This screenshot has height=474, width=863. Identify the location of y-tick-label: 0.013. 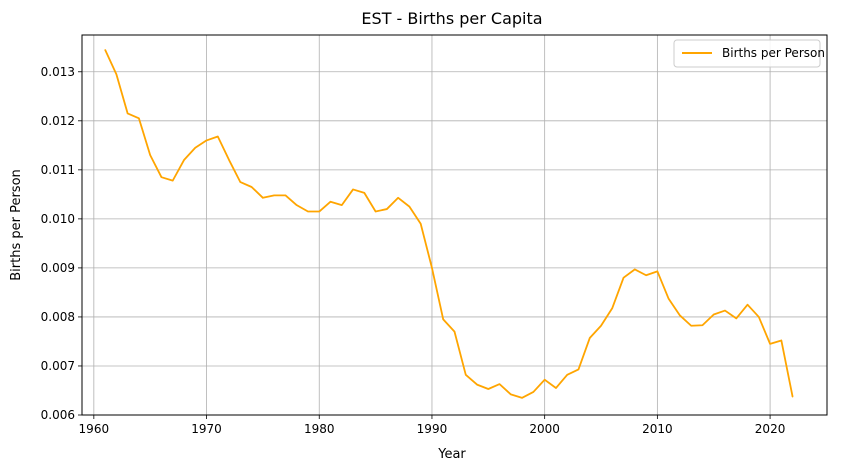
(58, 72).